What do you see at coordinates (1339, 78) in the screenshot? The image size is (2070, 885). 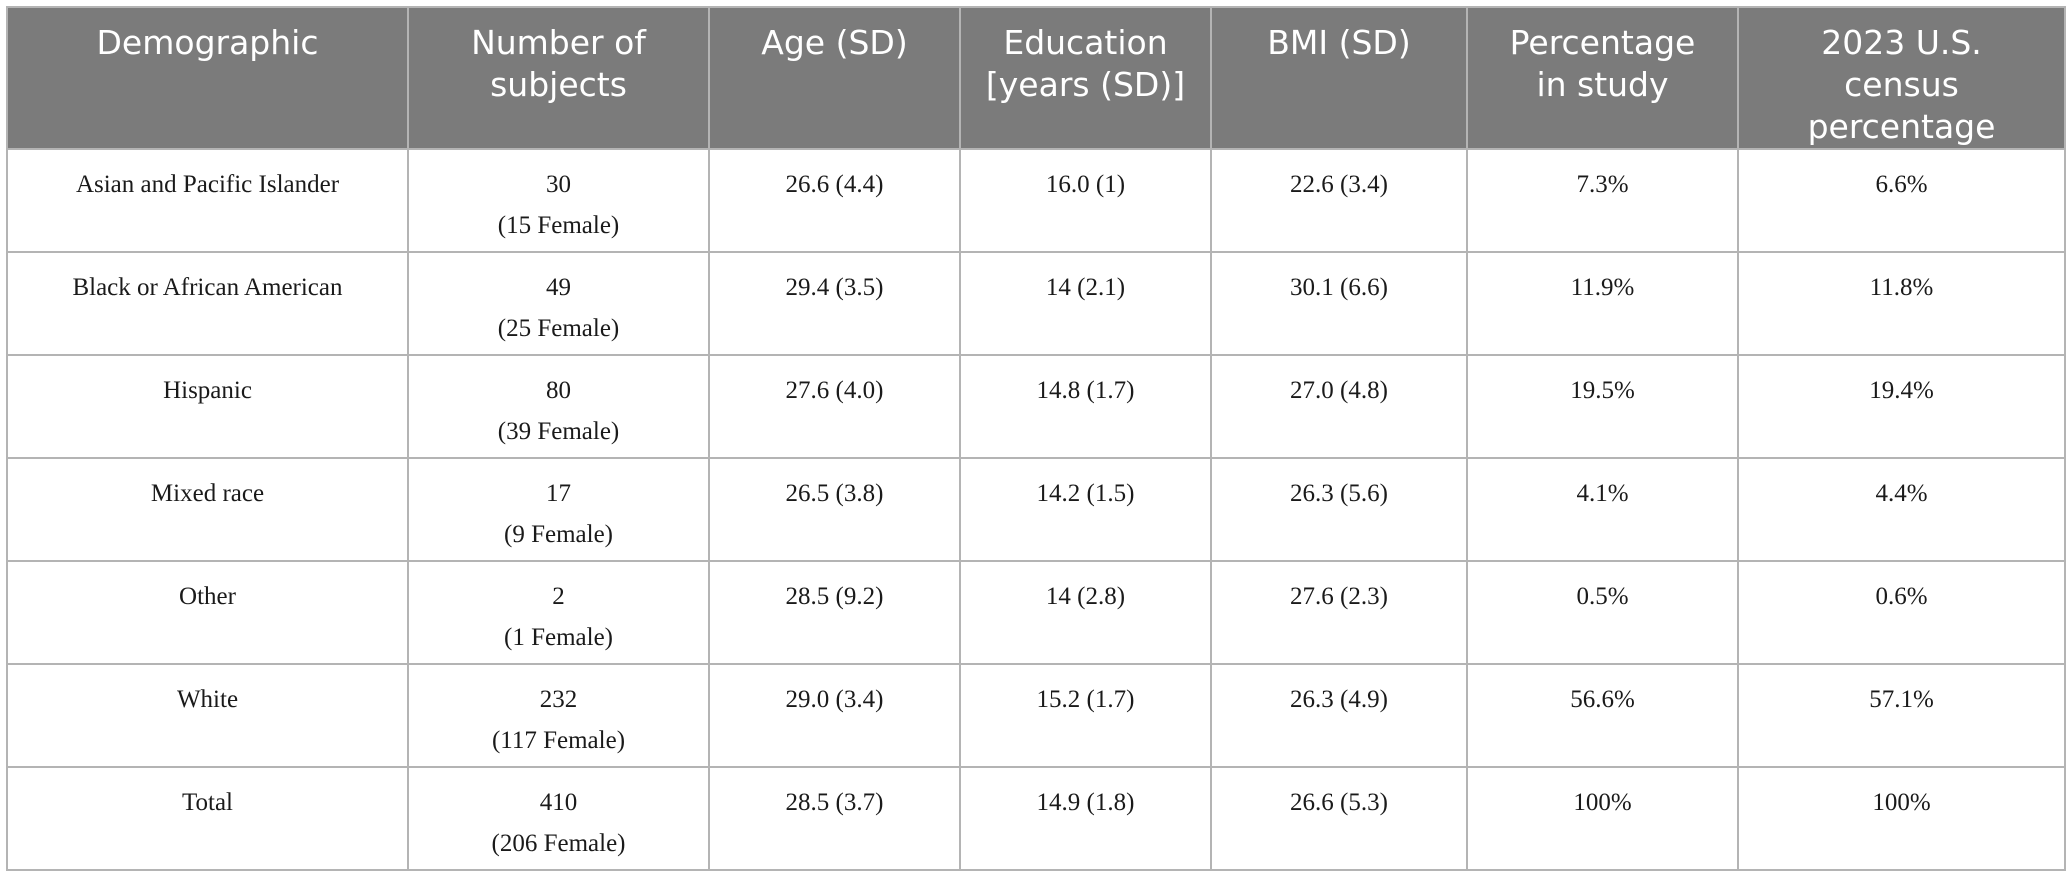 I see `header-bmi: BMI (SD)` at bounding box center [1339, 78].